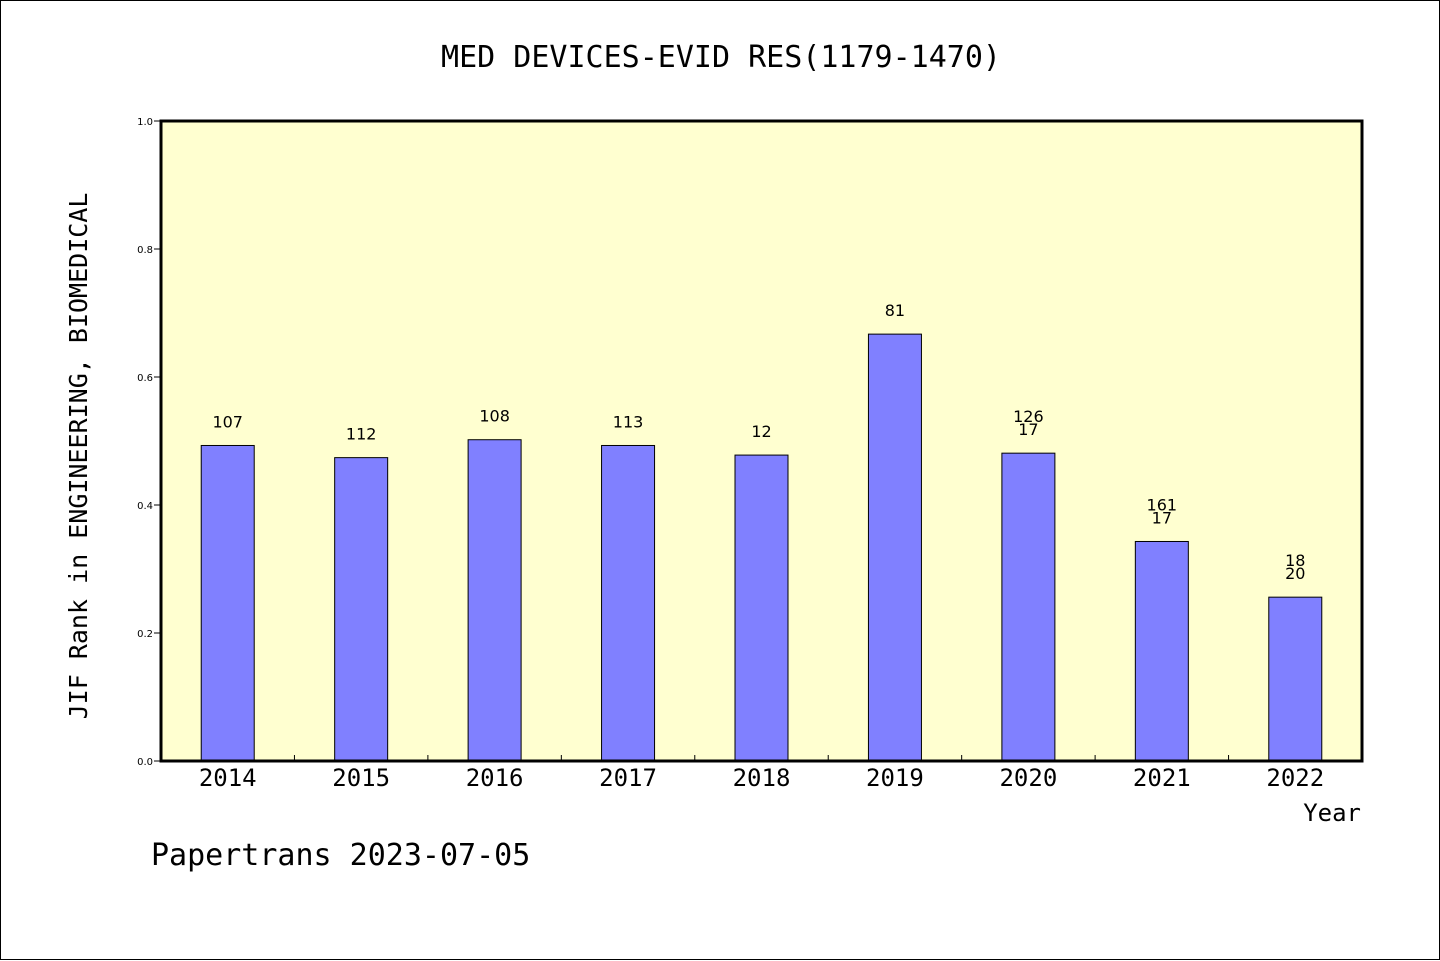 The height and width of the screenshot is (961, 1440). I want to click on x-tick-label: 2020, so click(1028, 778).